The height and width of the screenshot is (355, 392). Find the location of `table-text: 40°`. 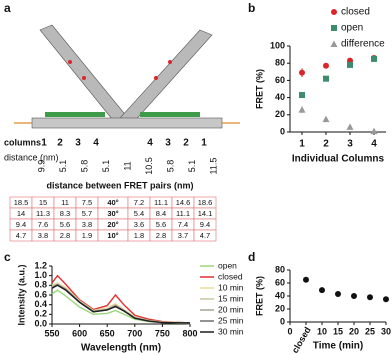

table-text: 40° is located at coordinates (112, 202).